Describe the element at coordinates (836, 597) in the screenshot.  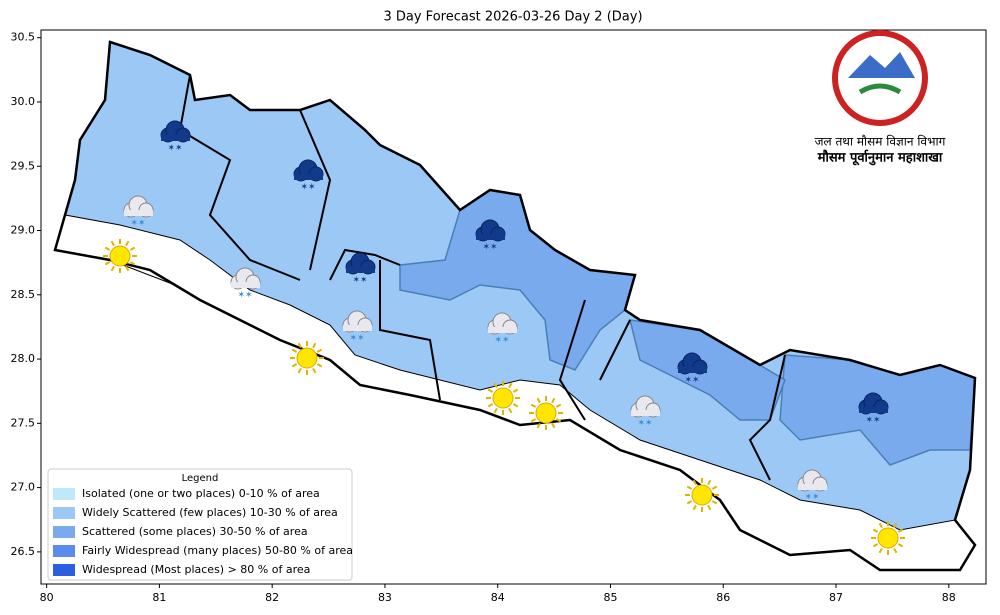
I see `x-tick-label: 87` at that location.